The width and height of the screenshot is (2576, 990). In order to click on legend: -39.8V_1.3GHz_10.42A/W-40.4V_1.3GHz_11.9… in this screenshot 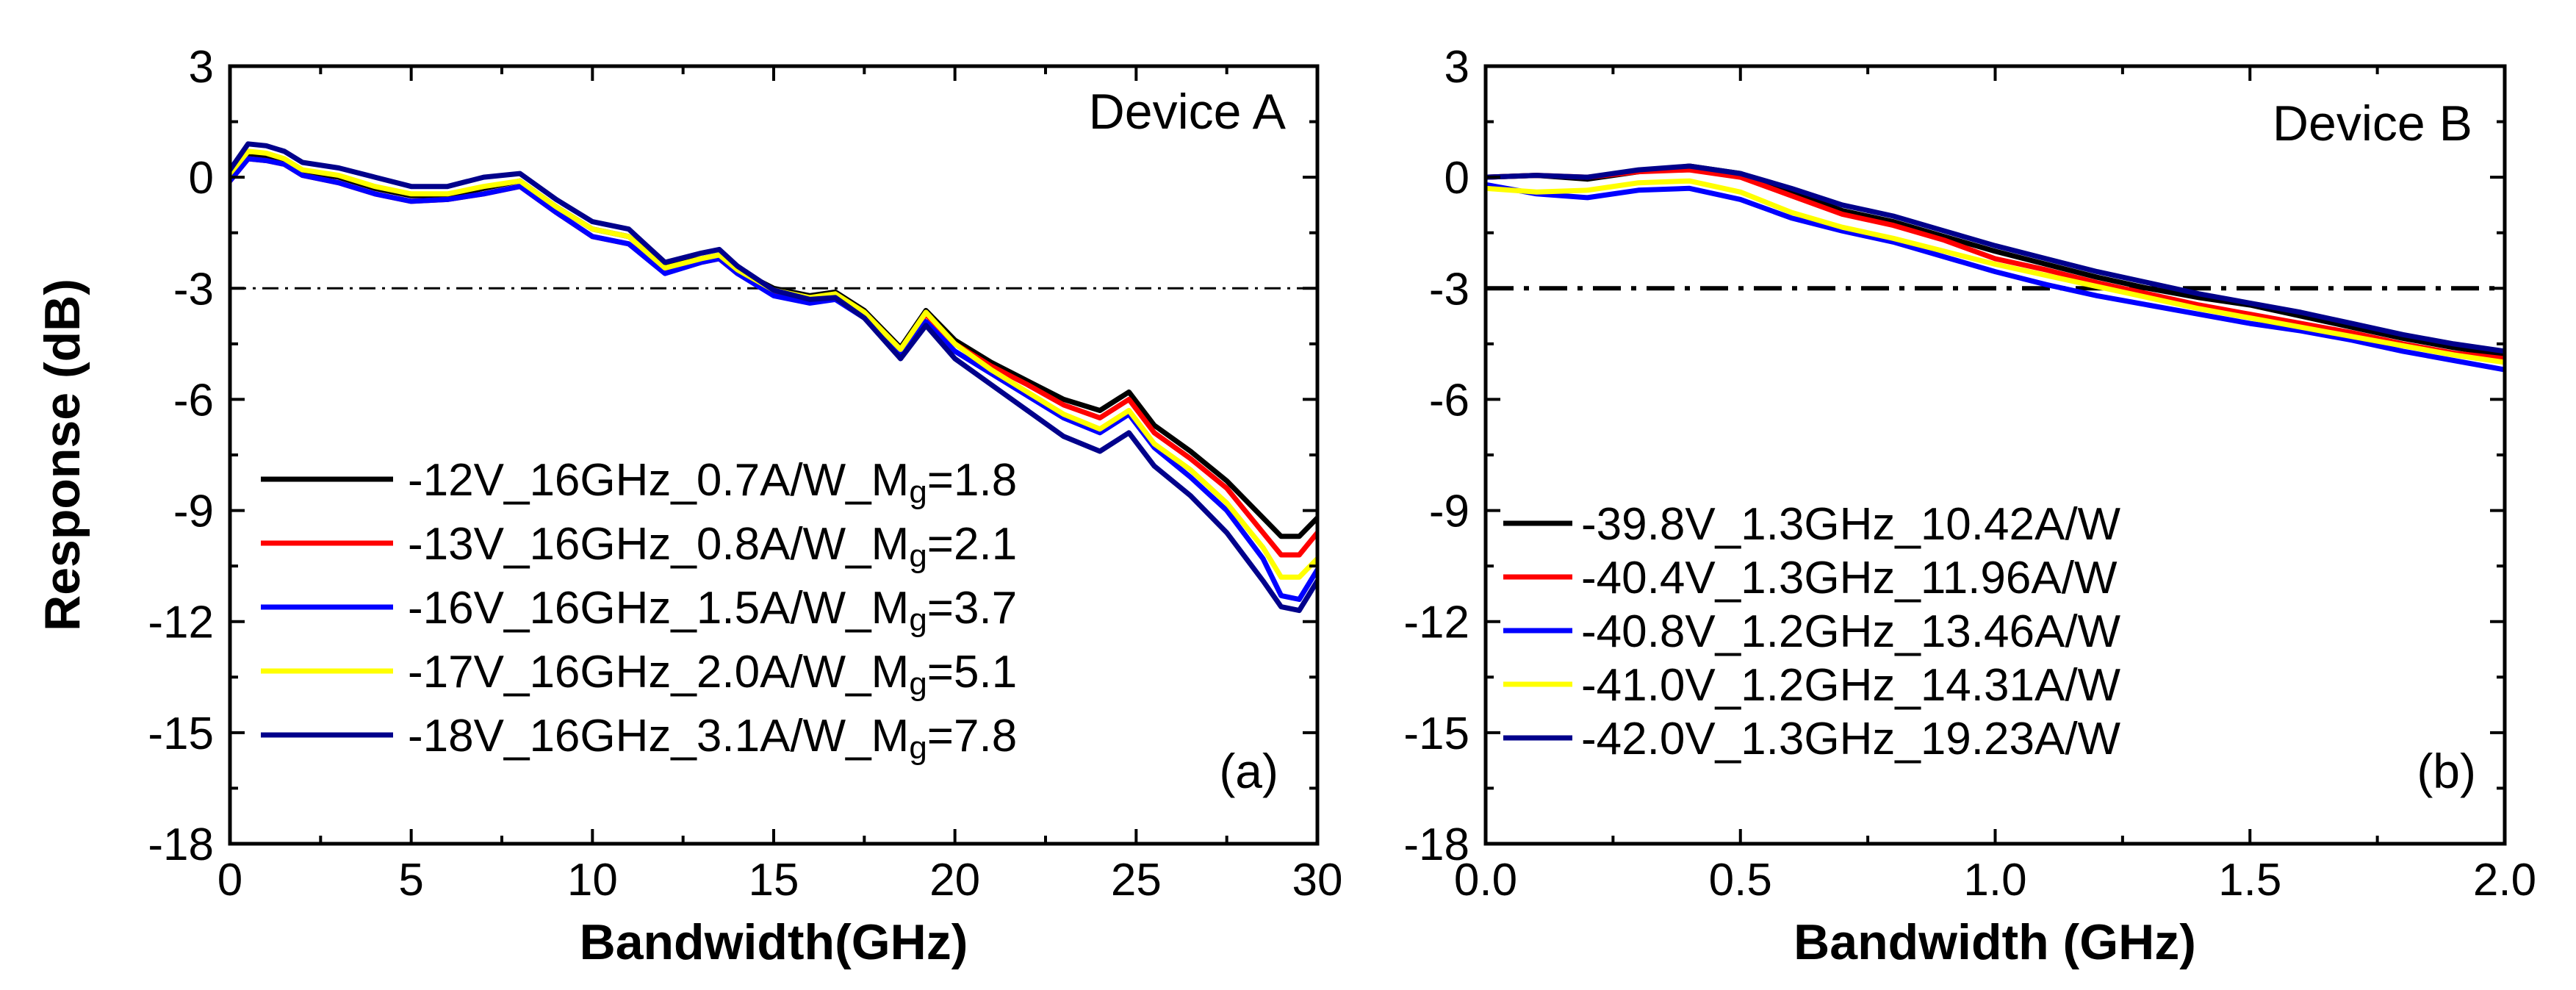, I will do `click(1812, 632)`.